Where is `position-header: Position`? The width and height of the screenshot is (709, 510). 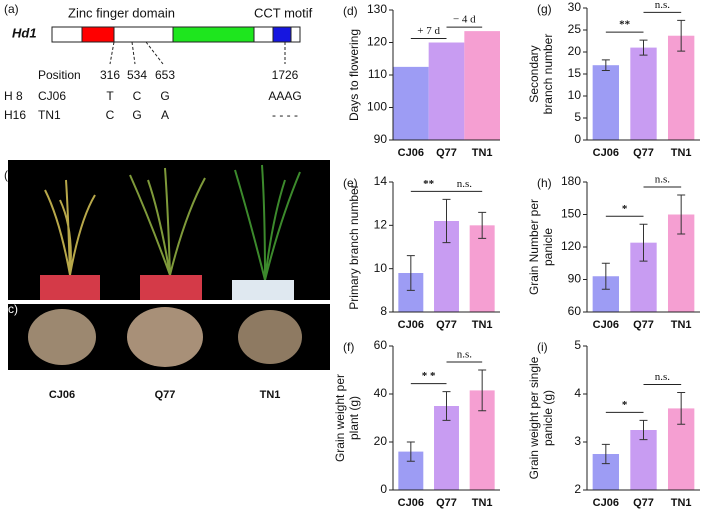
position-header: Position is located at coordinates (59, 75).